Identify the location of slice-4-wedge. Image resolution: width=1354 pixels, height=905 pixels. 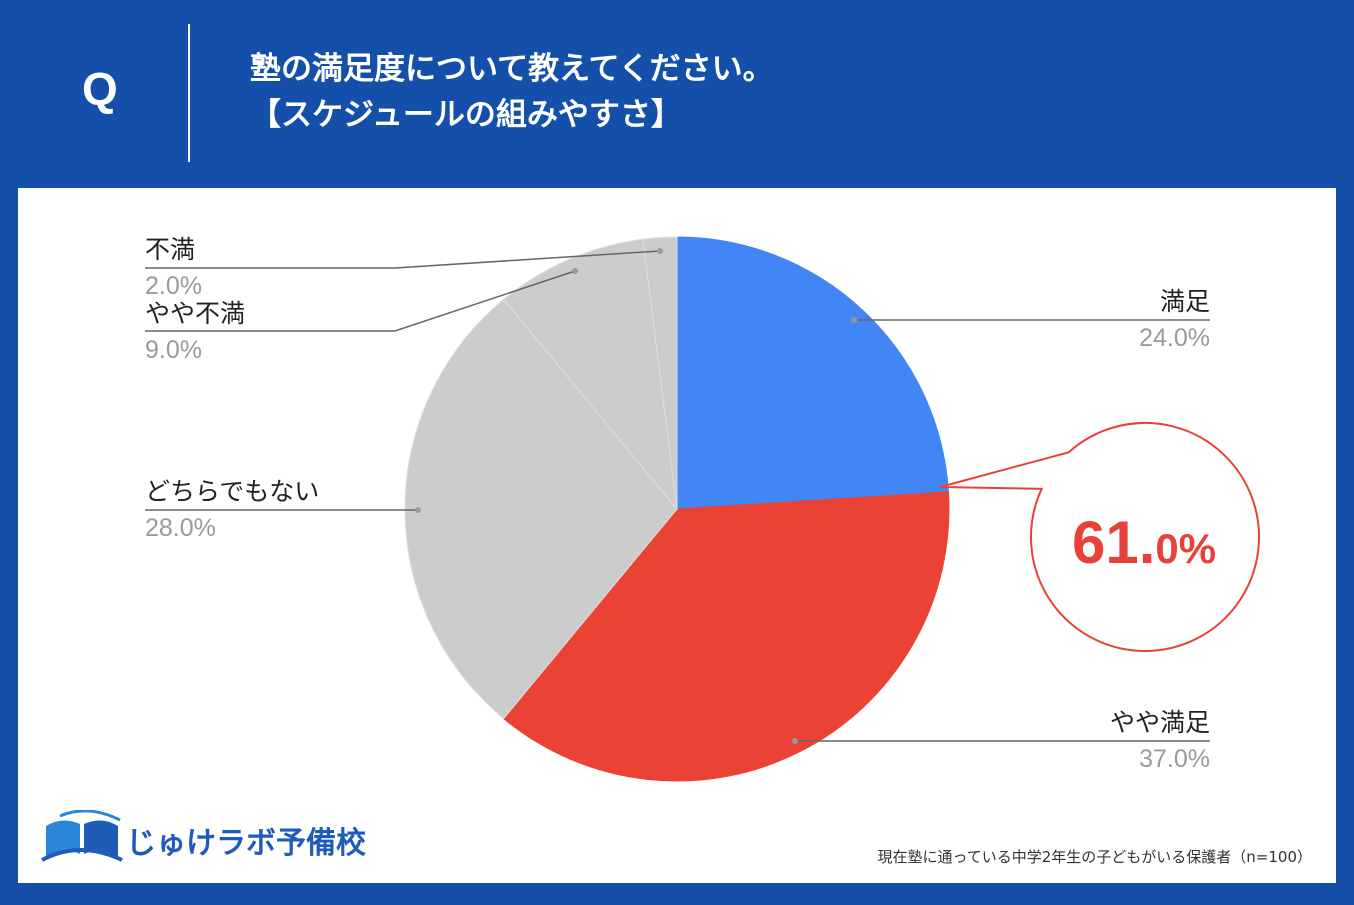
(590, 374).